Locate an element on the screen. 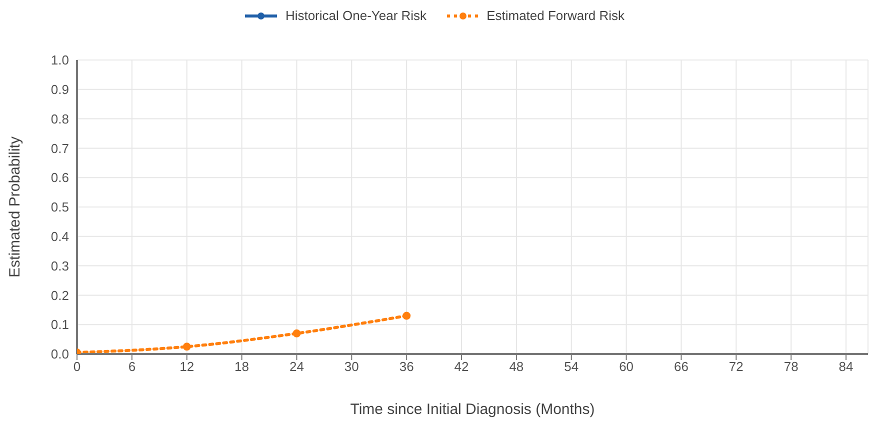 This screenshot has width=871, height=424. y-tick-label: 0.9 is located at coordinates (59, 90).